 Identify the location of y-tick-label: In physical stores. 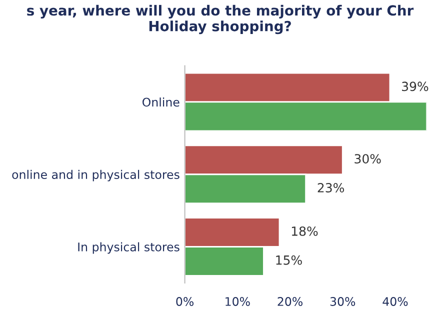
(129, 248).